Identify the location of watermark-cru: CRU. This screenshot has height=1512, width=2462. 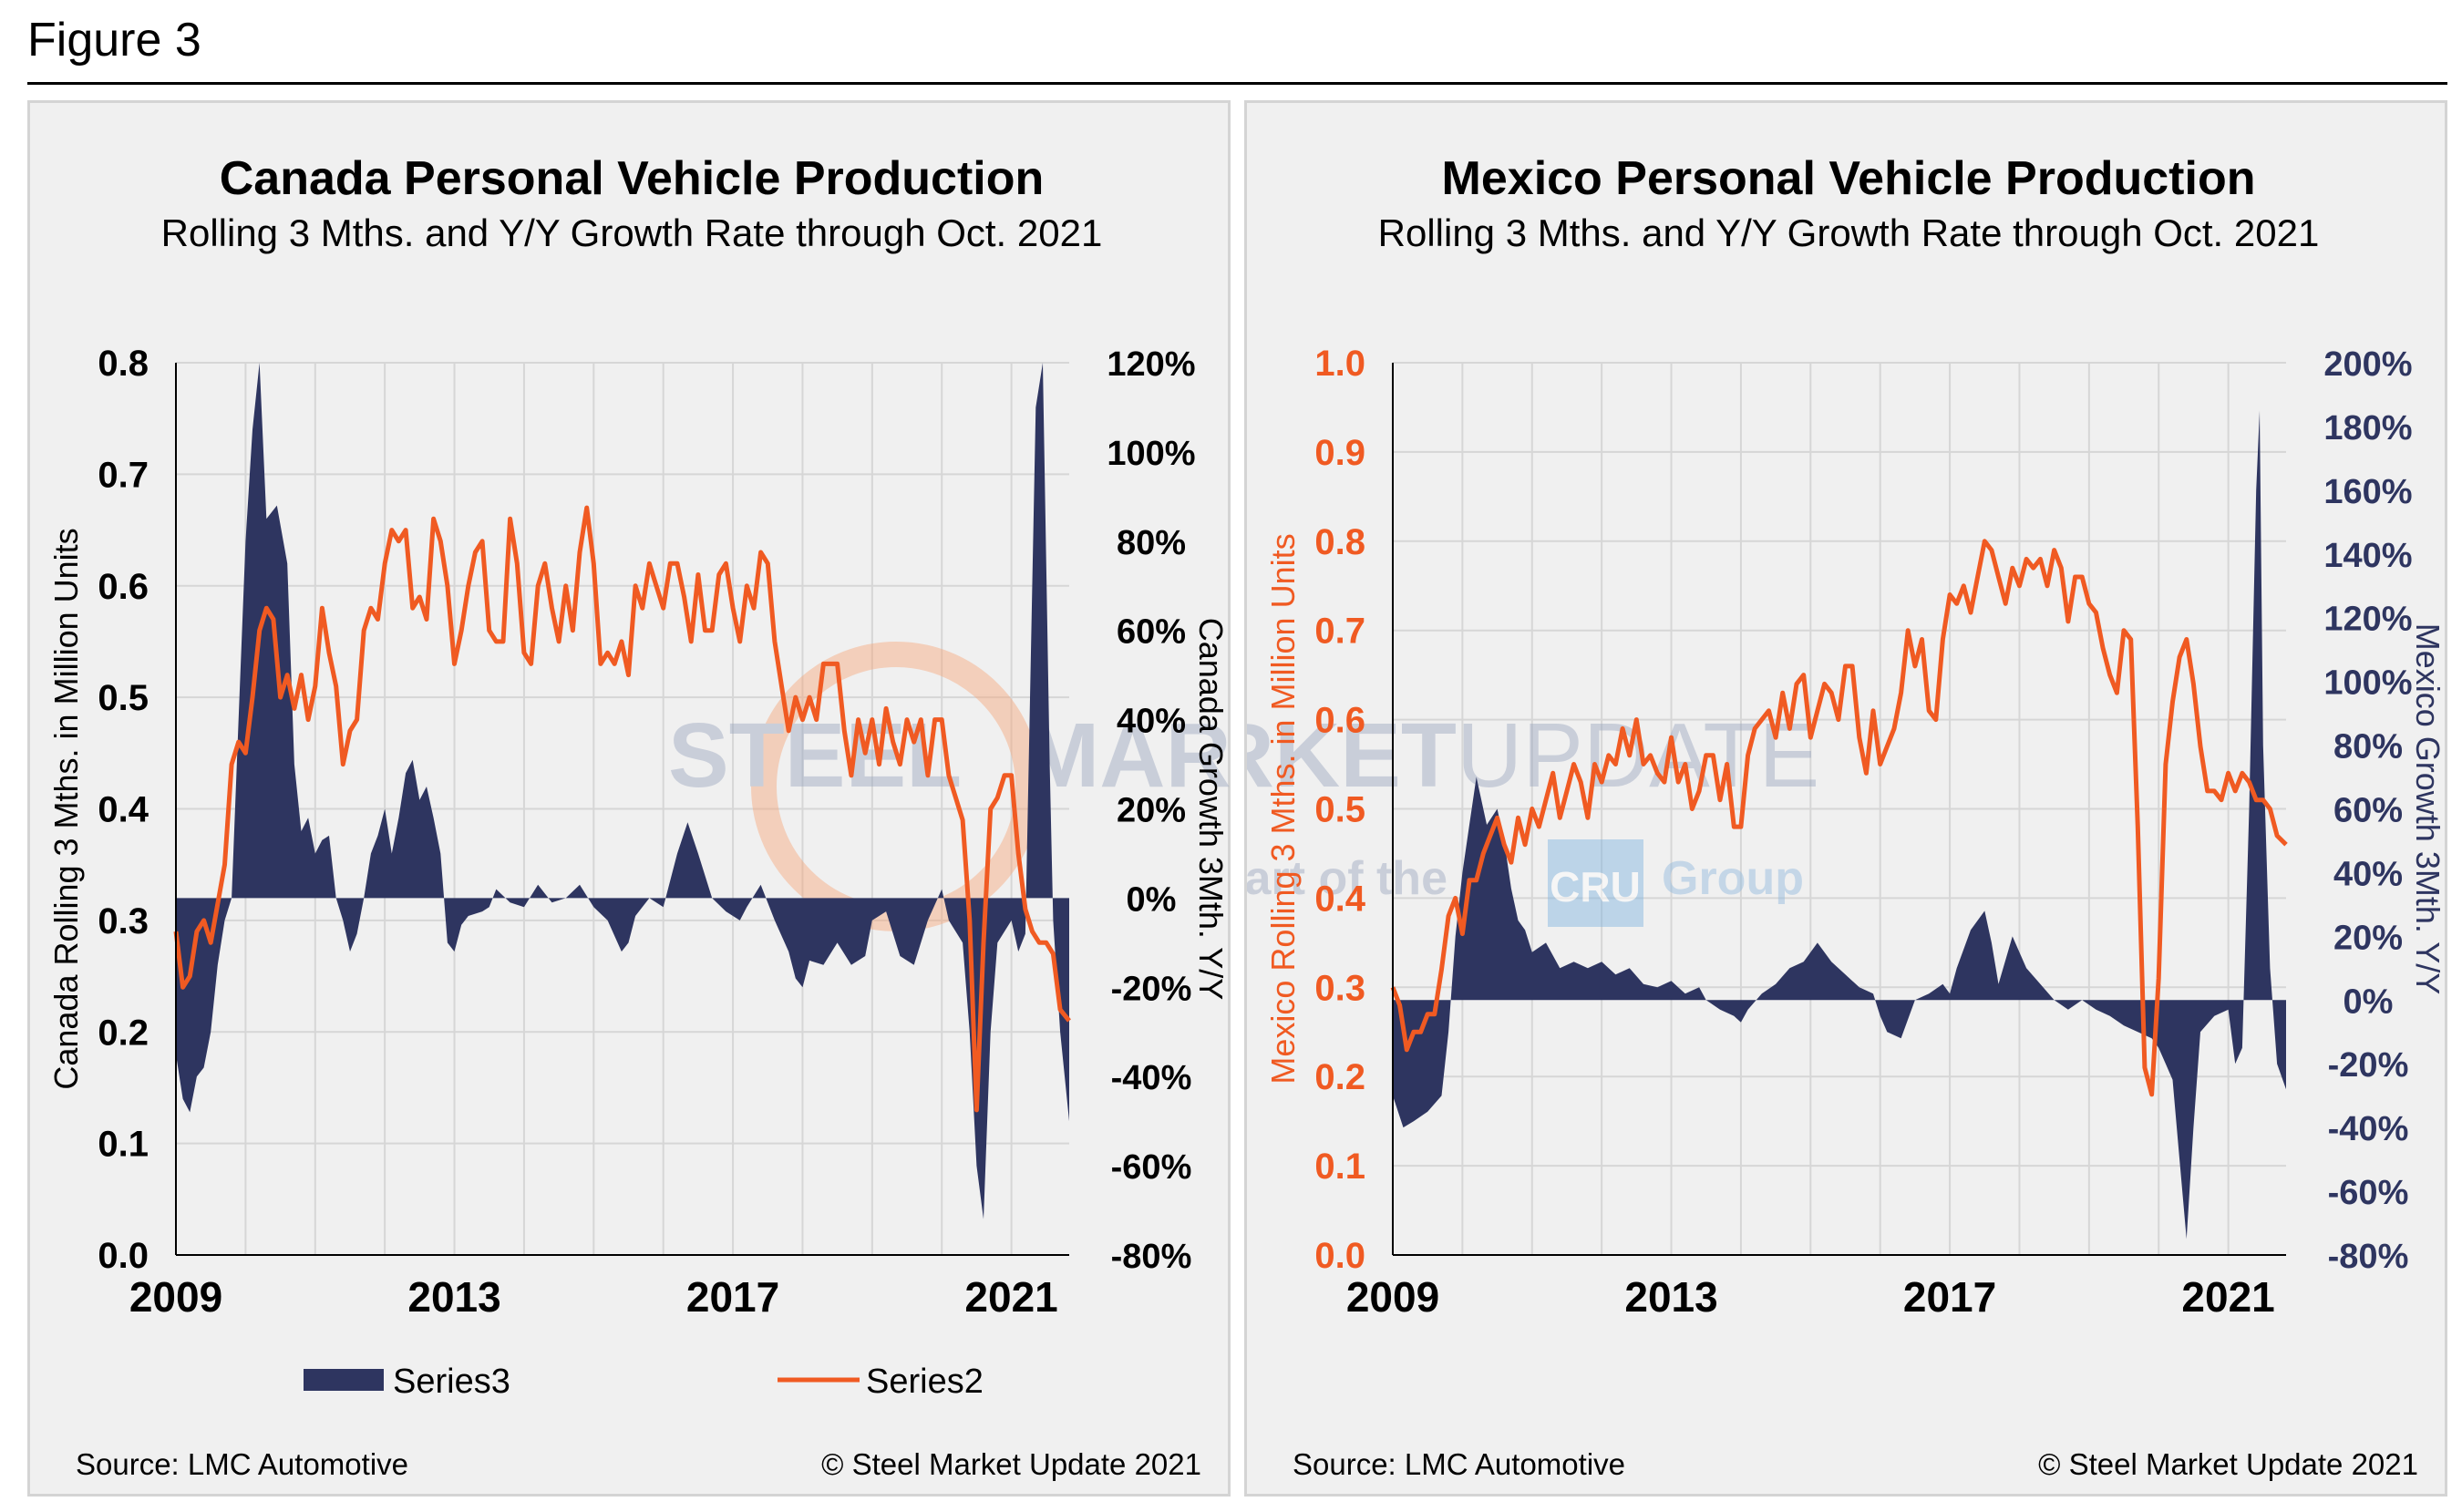
(1595, 887).